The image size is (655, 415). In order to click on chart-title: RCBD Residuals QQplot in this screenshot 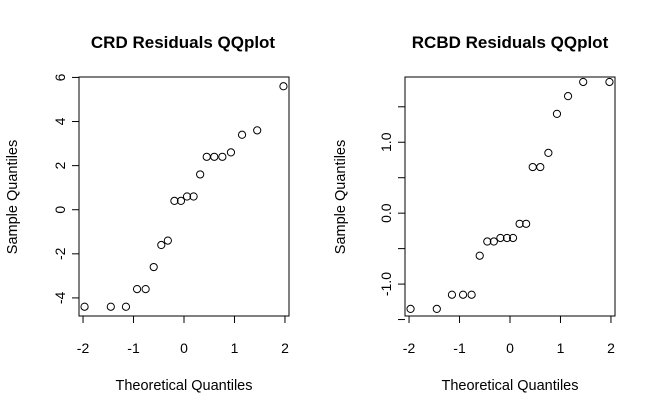, I will do `click(510, 42)`.